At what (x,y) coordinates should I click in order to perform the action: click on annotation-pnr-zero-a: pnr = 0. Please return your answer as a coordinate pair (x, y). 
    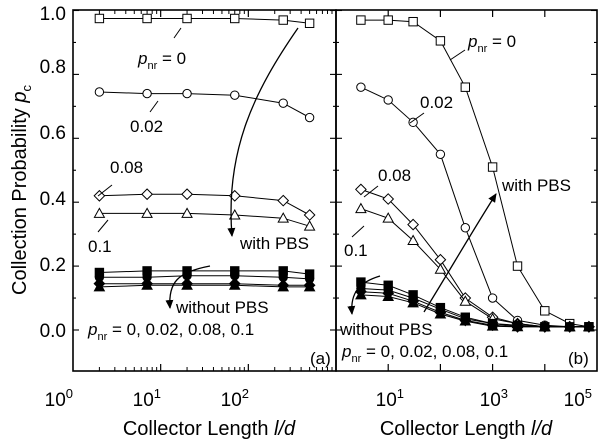
    Looking at the image, I should click on (161, 60).